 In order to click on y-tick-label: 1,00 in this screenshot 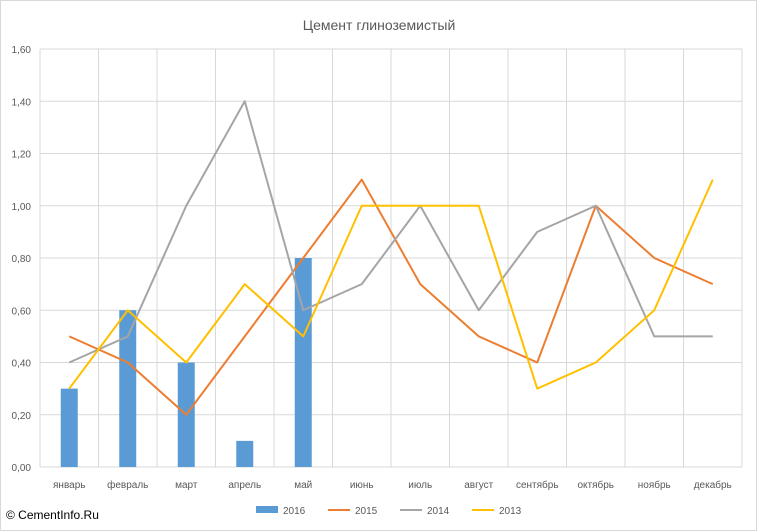, I will do `click(22, 207)`.